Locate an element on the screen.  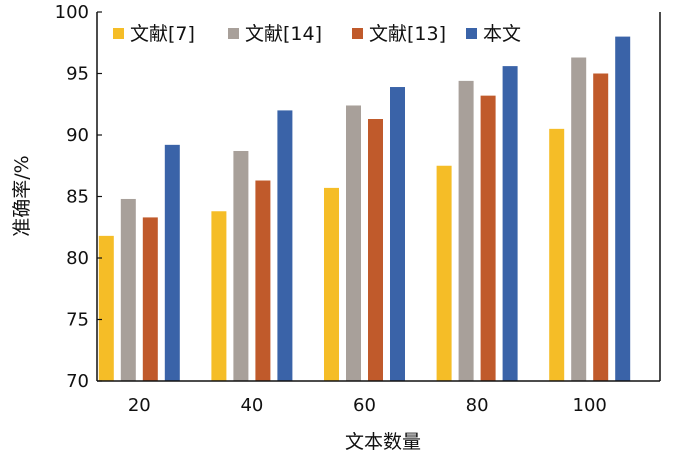
y-tick-label: 80 is located at coordinates (77, 258).